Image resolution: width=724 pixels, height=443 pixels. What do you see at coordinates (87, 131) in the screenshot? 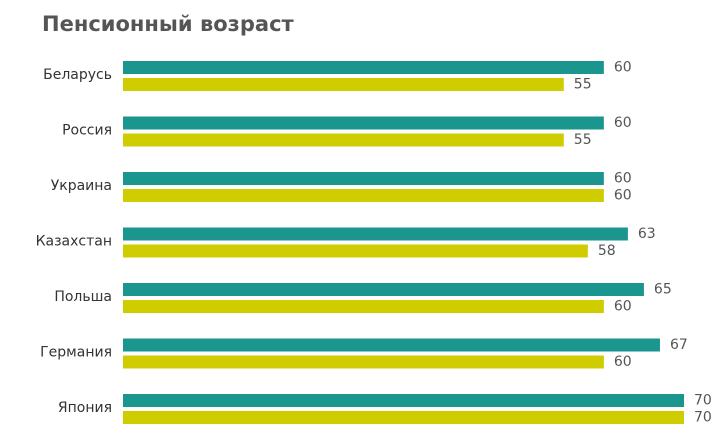
I see `category-label: Россия` at bounding box center [87, 131].